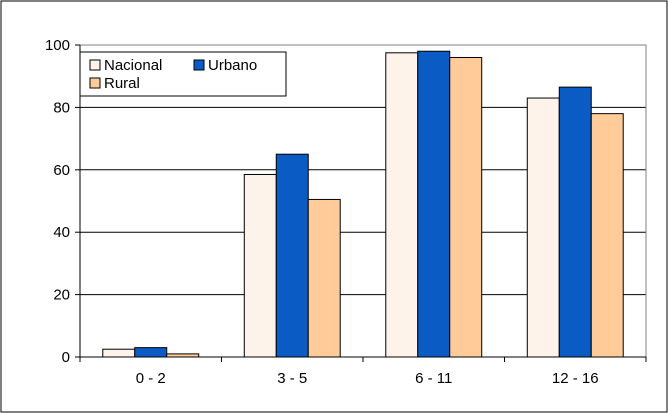 Image resolution: width=668 pixels, height=413 pixels. I want to click on x-tick-label: 12 - 16, so click(575, 378).